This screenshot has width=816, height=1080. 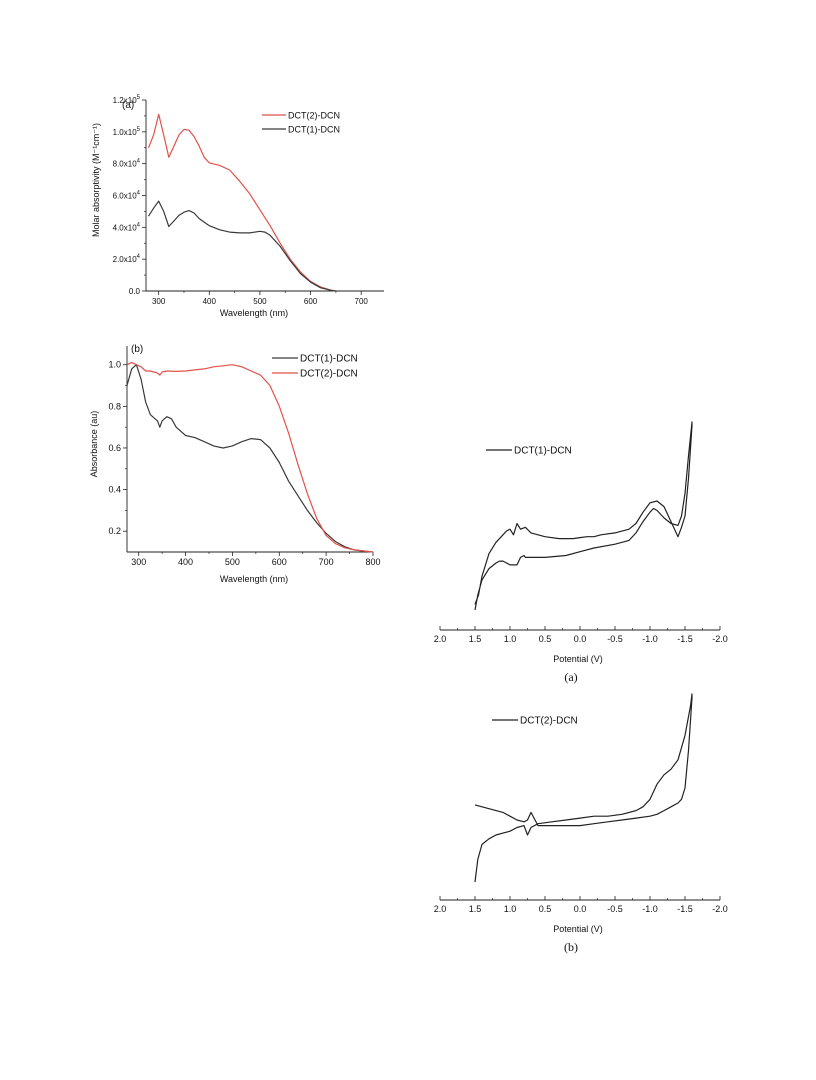 What do you see at coordinates (127, 227) in the screenshot?
I see `y-tick-label: 4.0x10⁴` at bounding box center [127, 227].